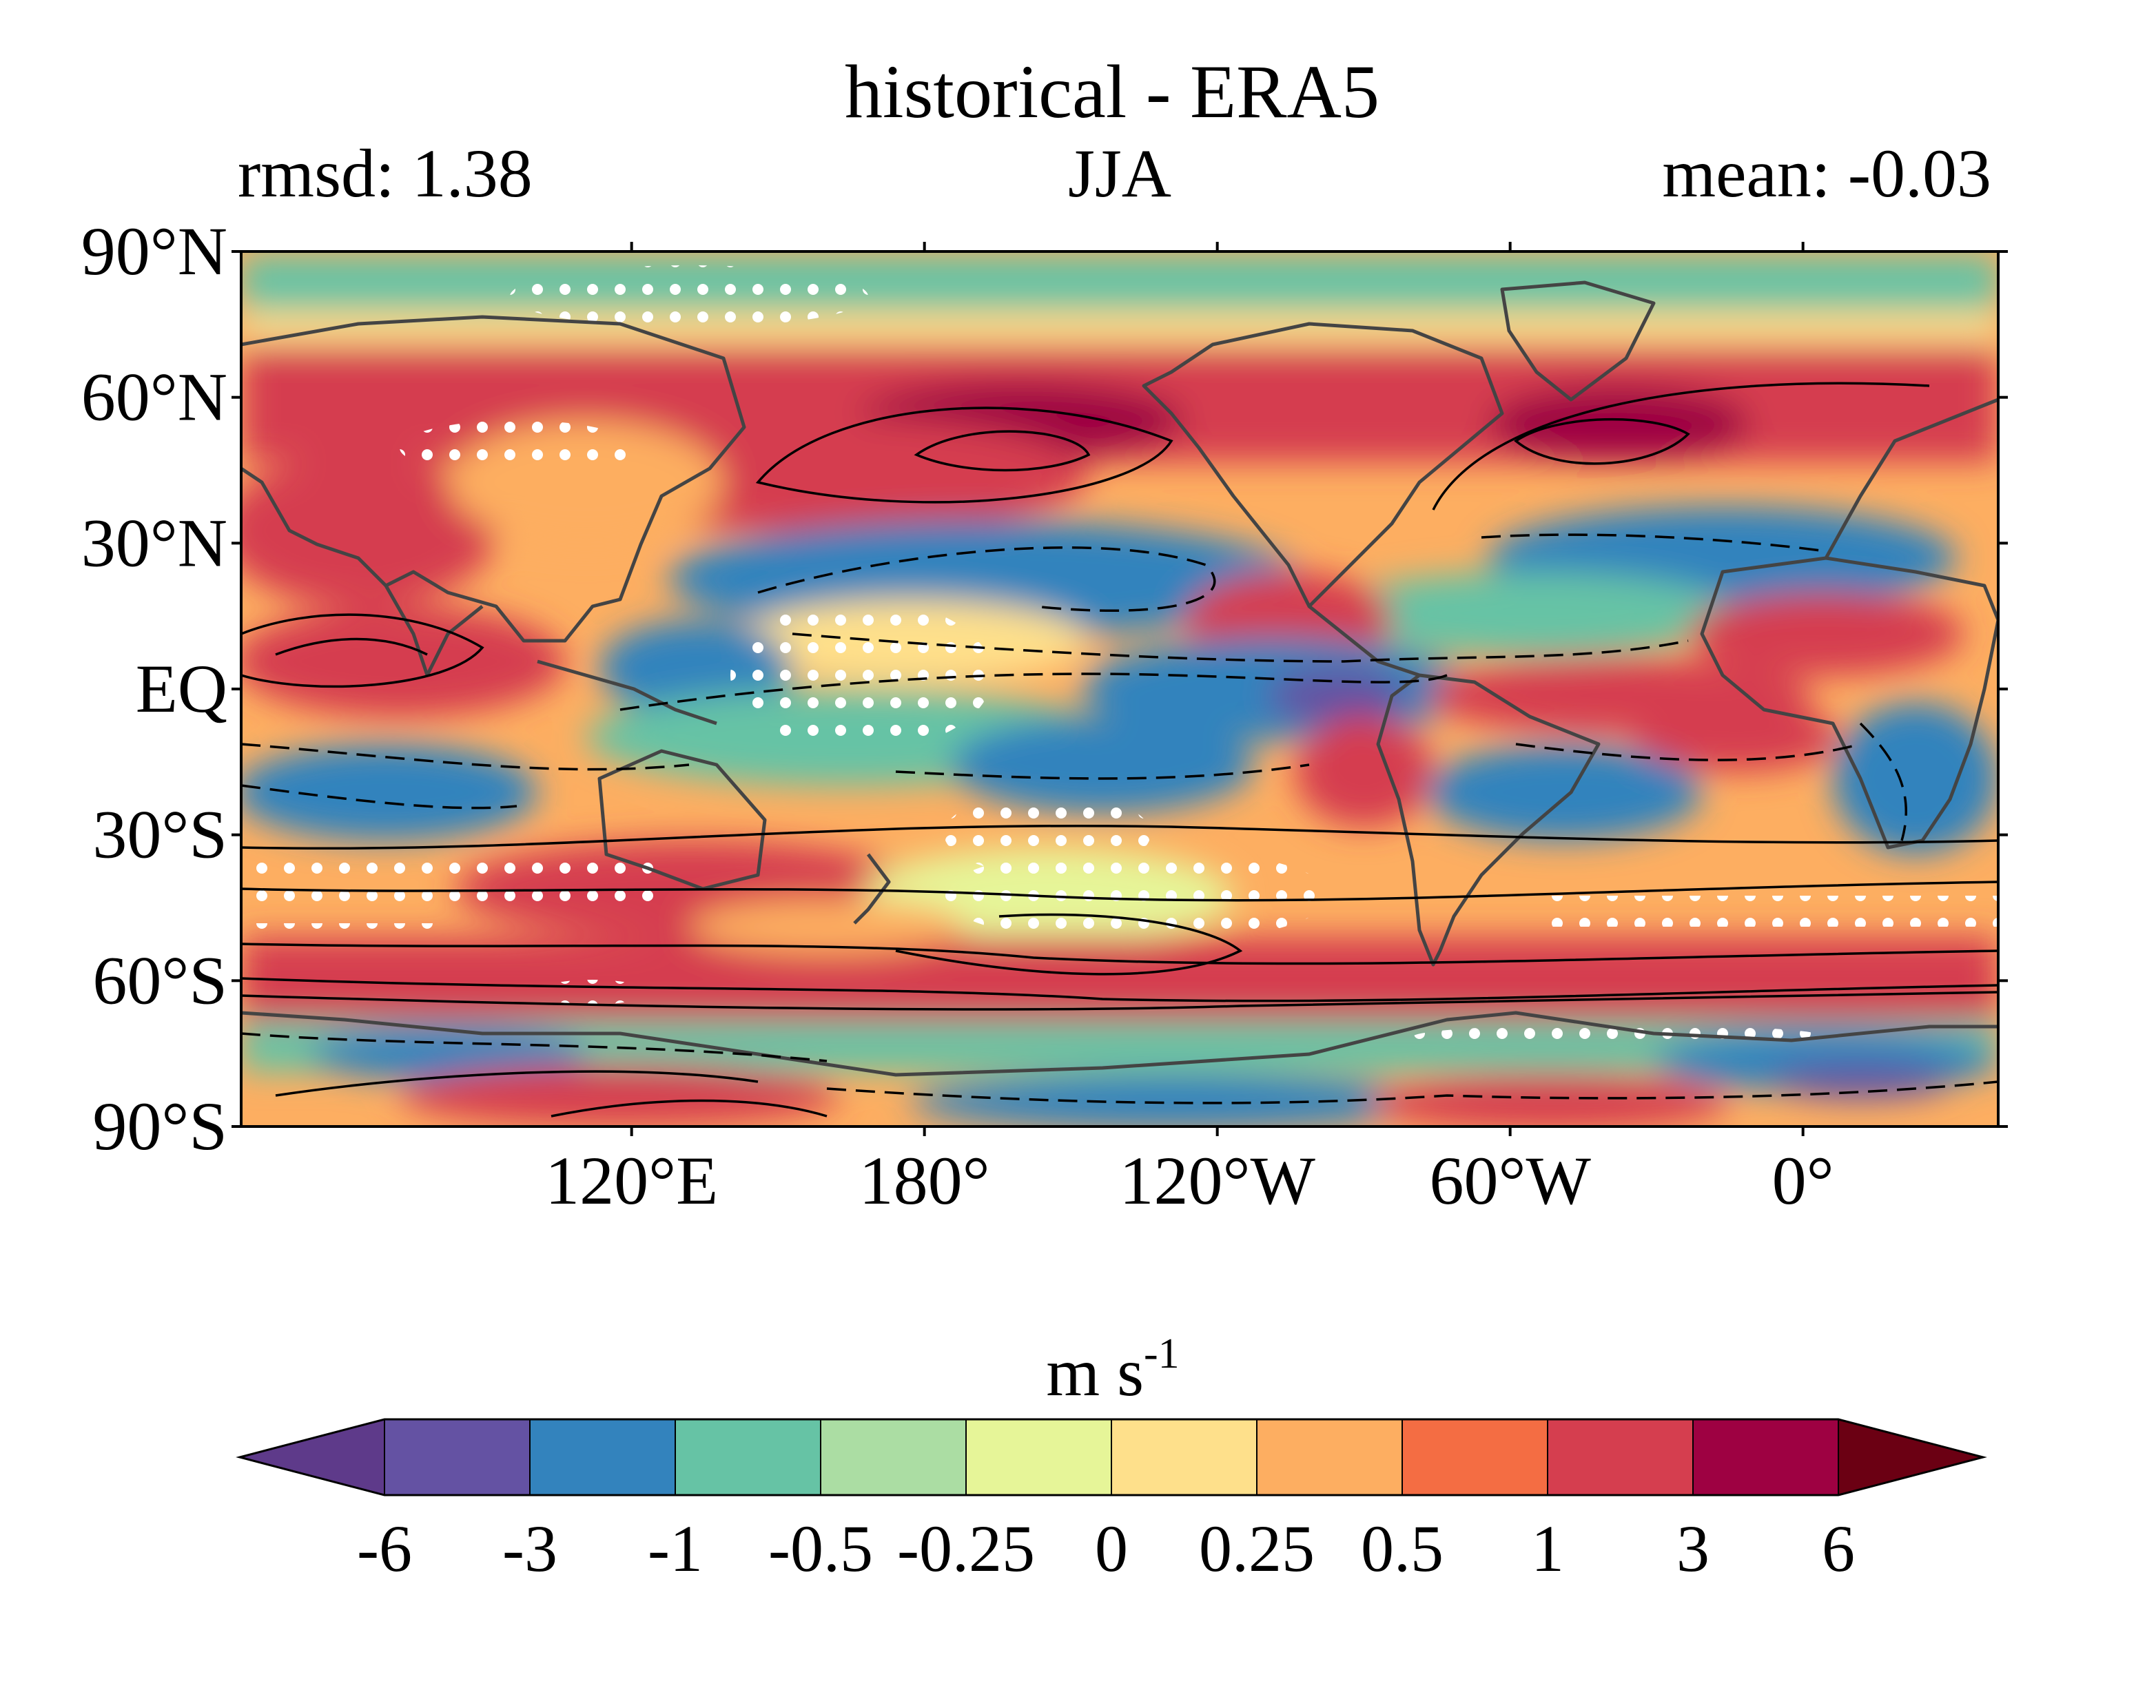  What do you see at coordinates (1095, 1372) in the screenshot?
I see `colorbar-unit-base: m s` at bounding box center [1095, 1372].